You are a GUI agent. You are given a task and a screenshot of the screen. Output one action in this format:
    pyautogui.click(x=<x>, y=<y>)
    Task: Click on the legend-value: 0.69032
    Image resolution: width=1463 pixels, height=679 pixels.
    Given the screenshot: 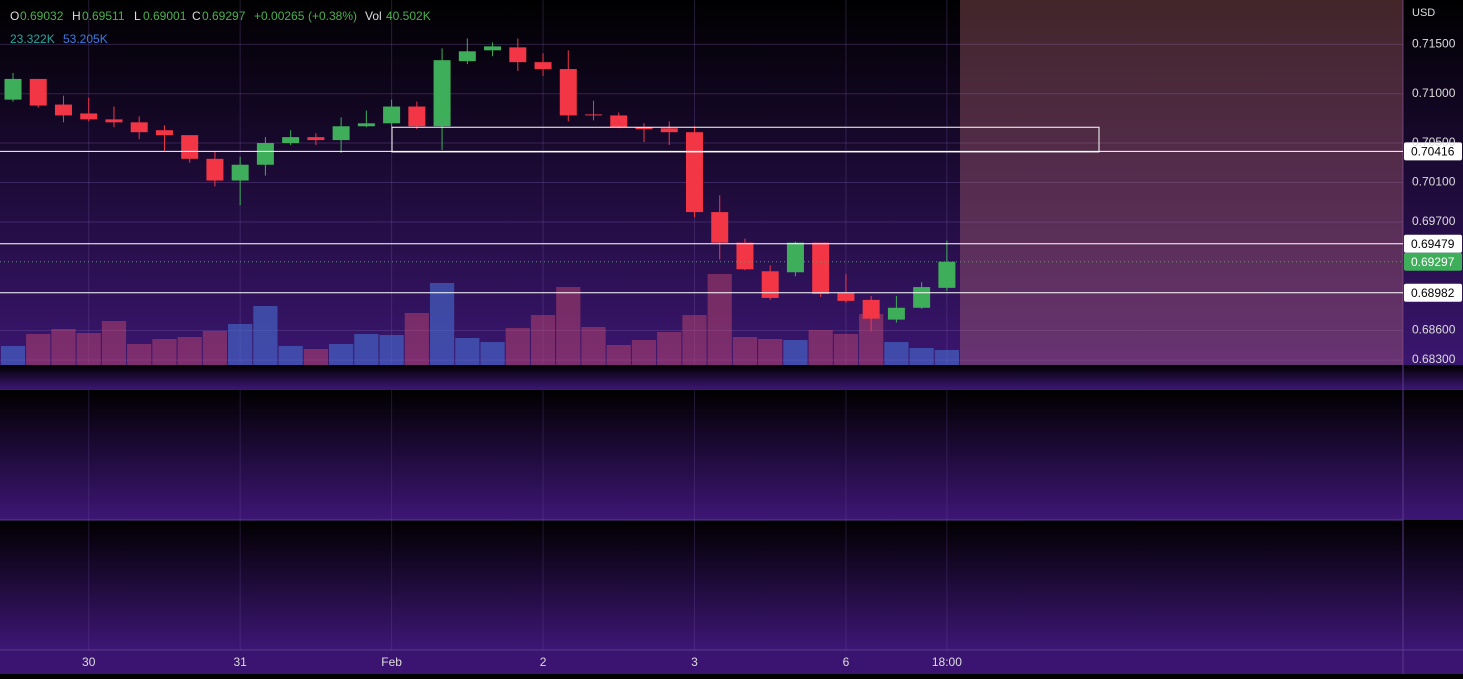 What is the action you would take?
    pyautogui.click(x=42, y=16)
    